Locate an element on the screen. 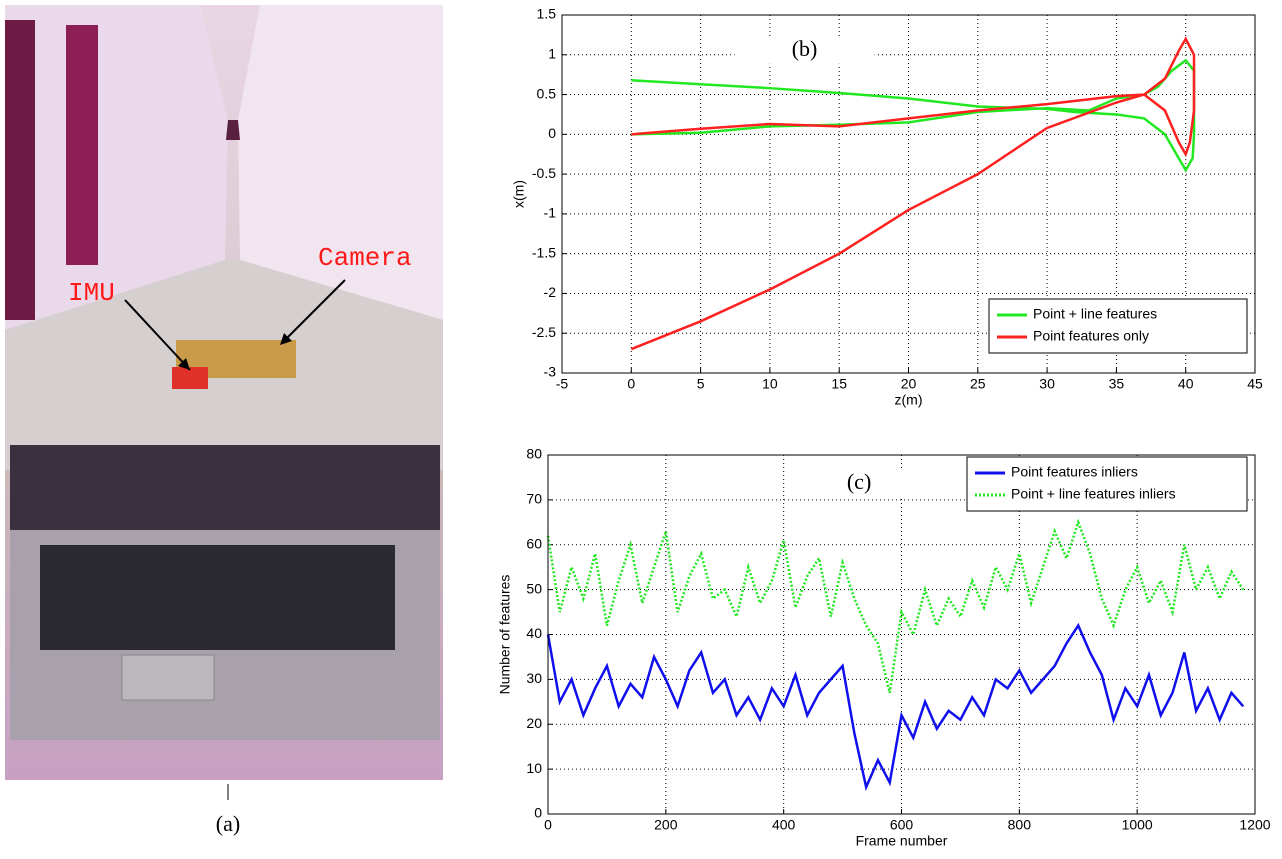  left-wall is located at coordinates (116, 167).